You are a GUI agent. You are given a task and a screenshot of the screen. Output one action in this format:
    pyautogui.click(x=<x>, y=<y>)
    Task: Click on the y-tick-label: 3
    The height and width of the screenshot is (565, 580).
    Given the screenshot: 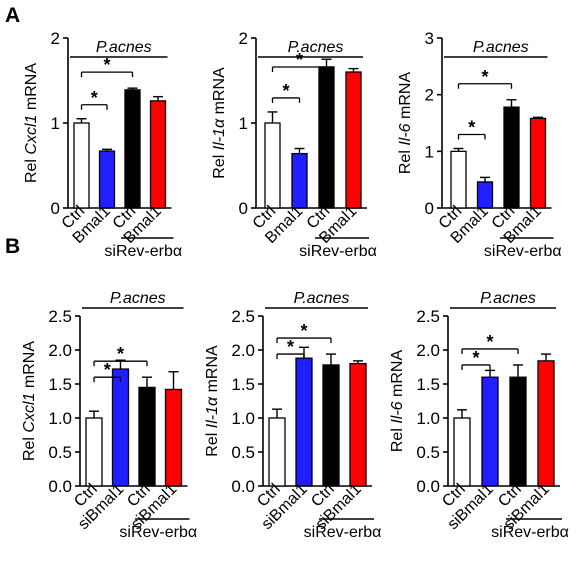 What is the action you would take?
    pyautogui.click(x=429, y=38)
    